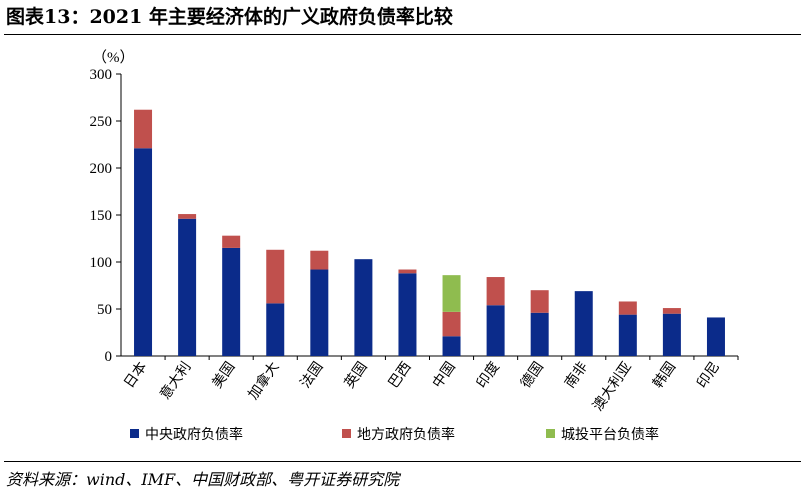 The height and width of the screenshot is (500, 805). Describe the element at coordinates (264, 381) in the screenshot. I see `x-tick-label: 加拿大` at that location.